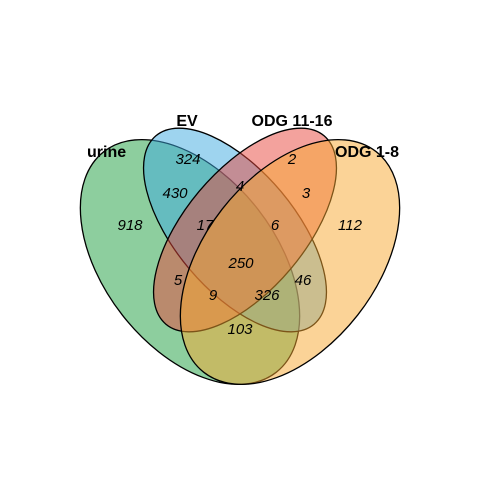  Describe the element at coordinates (175, 193) in the screenshot. I see `count-urine-ev: 430` at that location.